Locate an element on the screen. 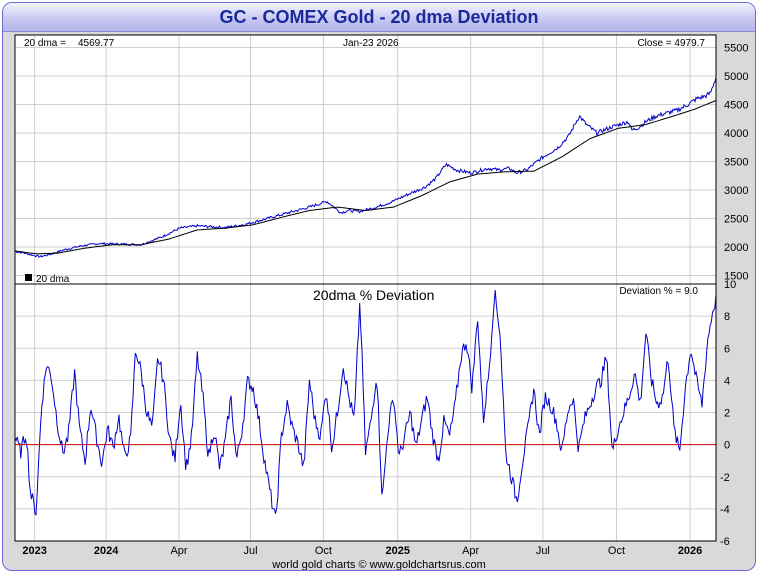 The width and height of the screenshot is (760, 575). dev-tick-label-8: 8 is located at coordinates (727, 317).